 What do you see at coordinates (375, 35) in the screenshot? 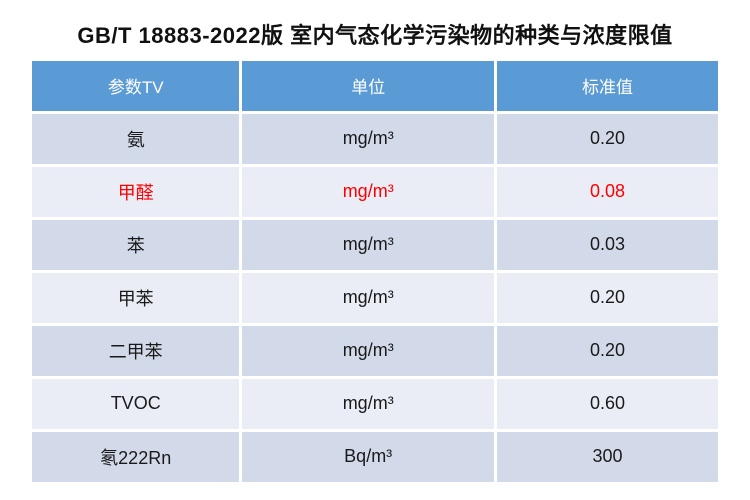
I see `page-title: GB/T 18883-2022版 室内气态化学污染物的种类与浓度限值` at bounding box center [375, 35].